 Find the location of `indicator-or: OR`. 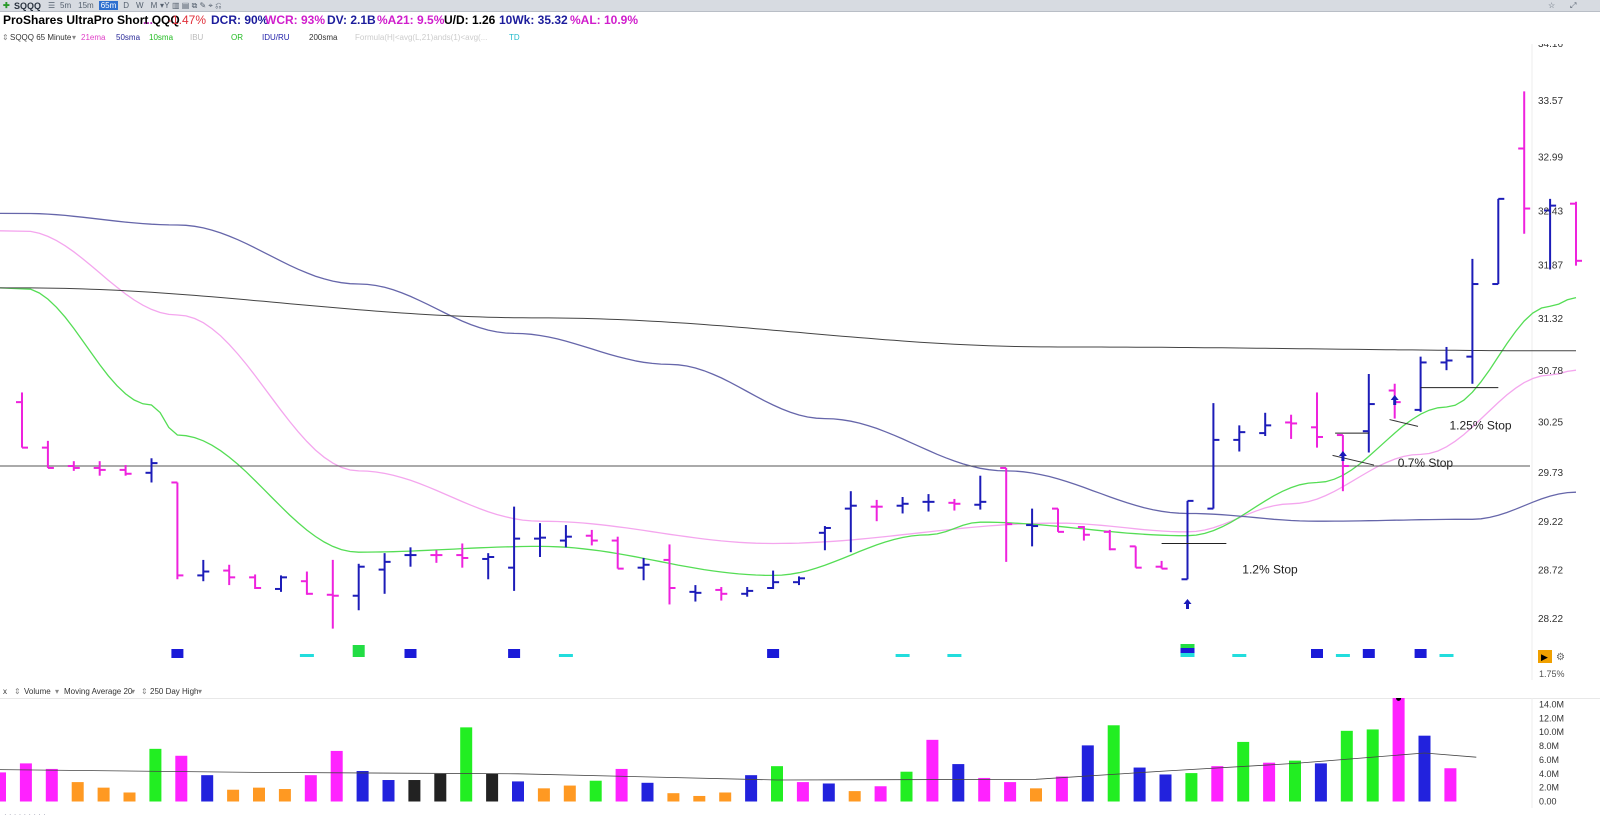

indicator-or: OR is located at coordinates (237, 37).